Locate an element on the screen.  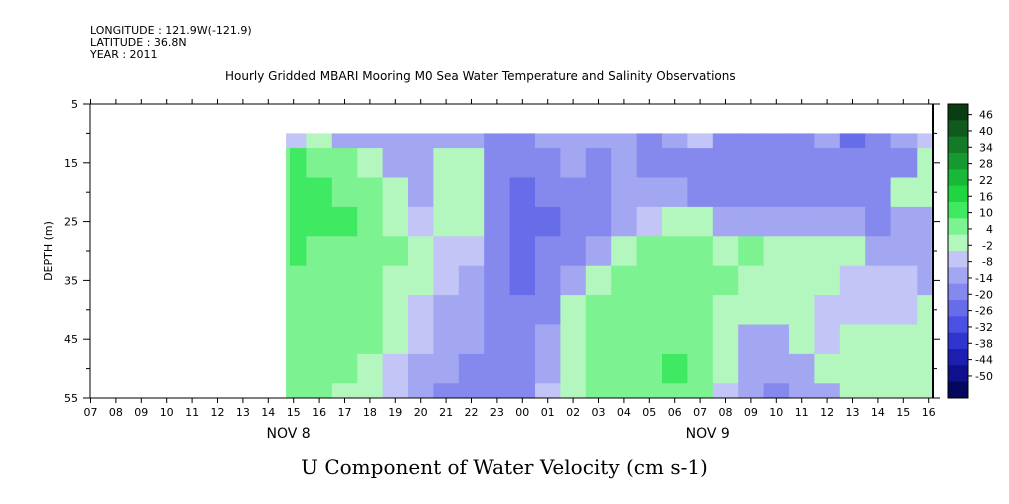
year-label: YEAR : 2011 is located at coordinates (124, 54).